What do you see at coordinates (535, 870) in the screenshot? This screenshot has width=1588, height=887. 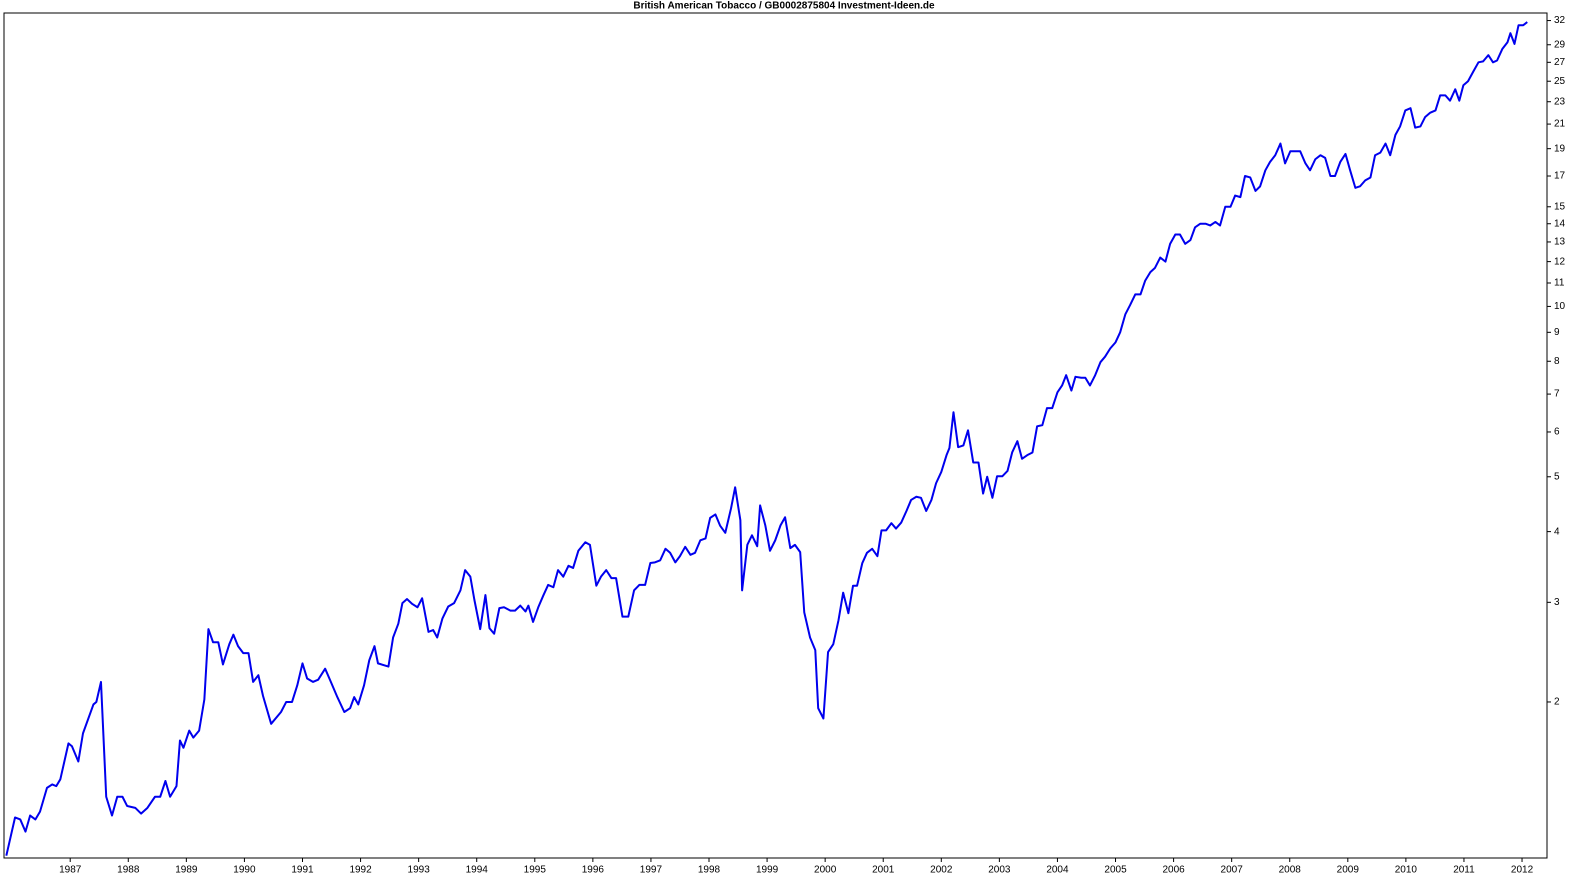 I see `x-tick-label: 1995` at bounding box center [535, 870].